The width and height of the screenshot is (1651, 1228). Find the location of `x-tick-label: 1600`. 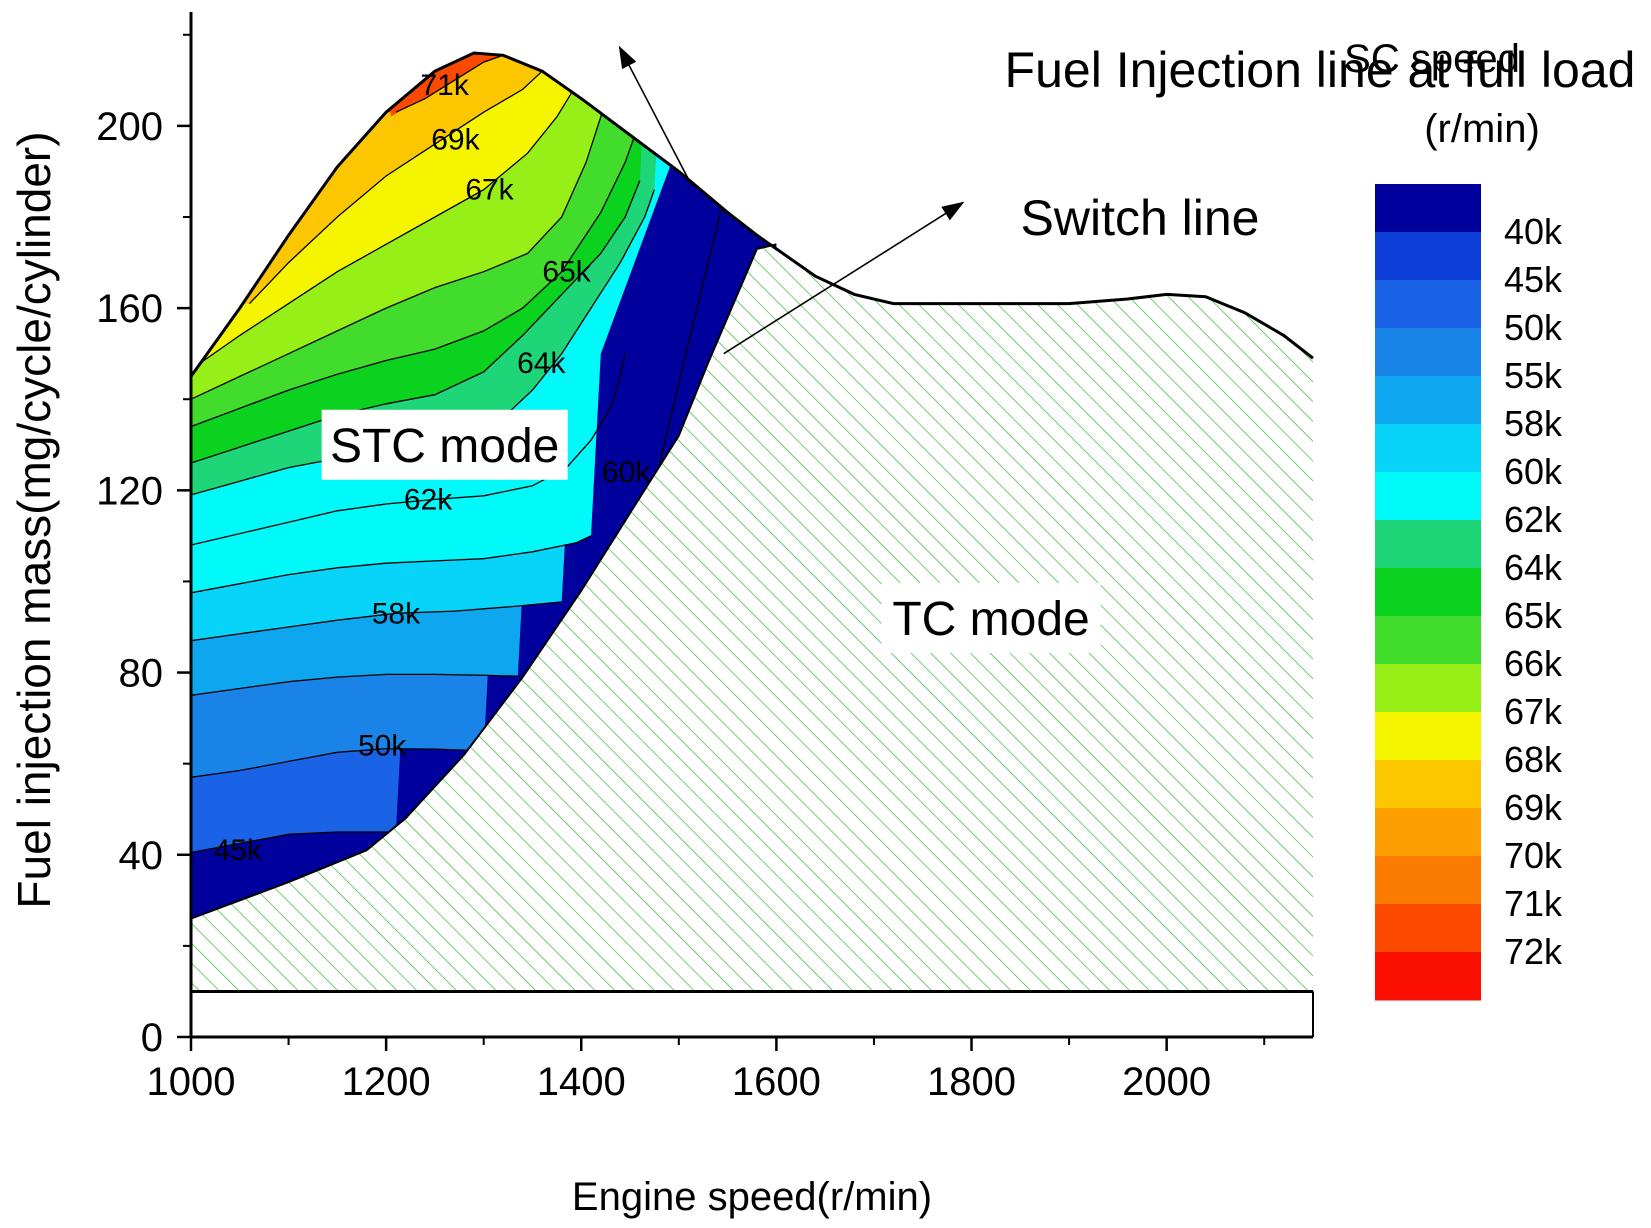

x-tick-label: 1600 is located at coordinates (776, 1082).